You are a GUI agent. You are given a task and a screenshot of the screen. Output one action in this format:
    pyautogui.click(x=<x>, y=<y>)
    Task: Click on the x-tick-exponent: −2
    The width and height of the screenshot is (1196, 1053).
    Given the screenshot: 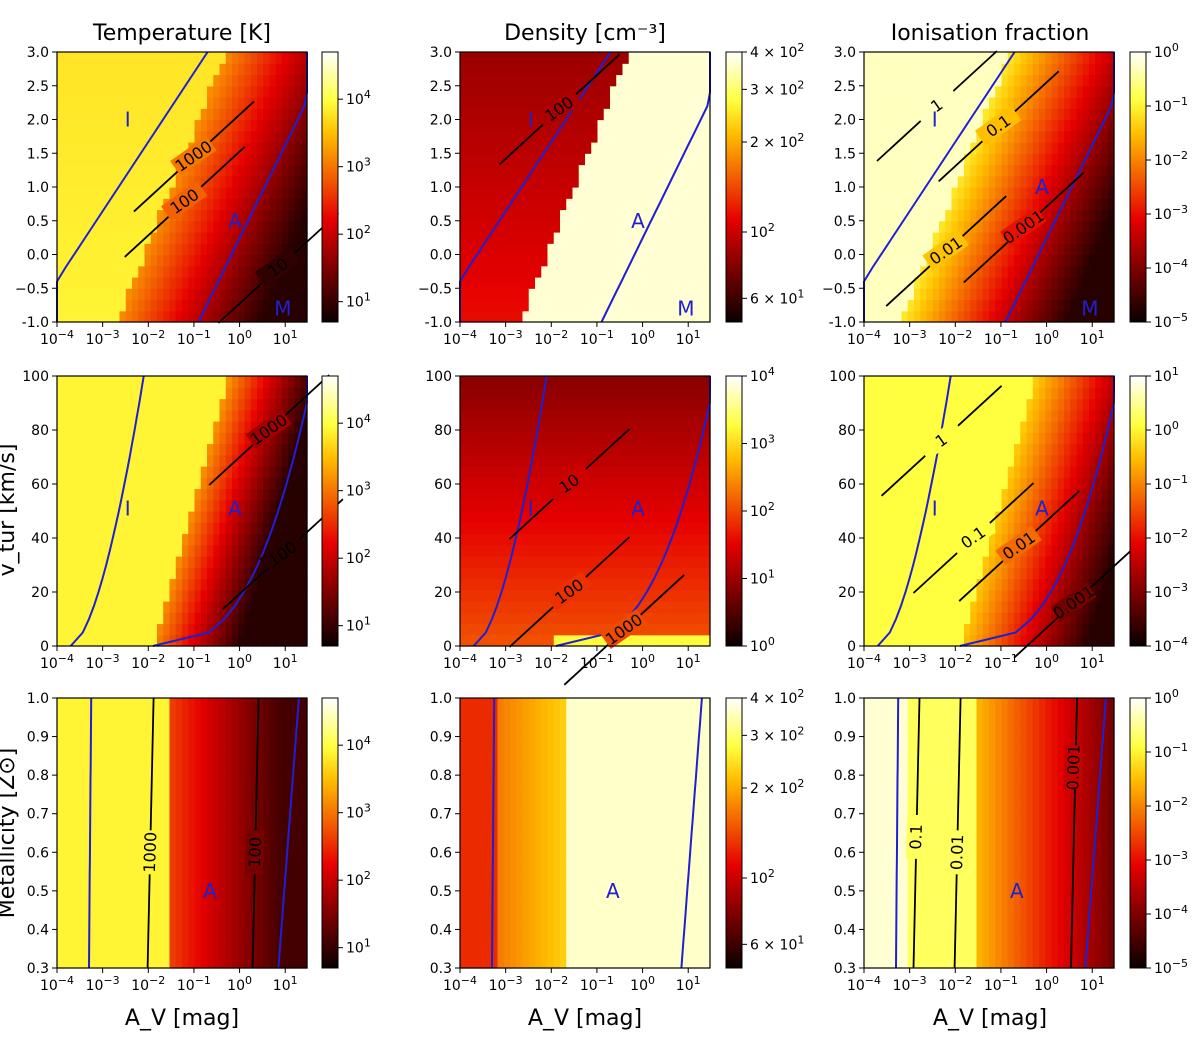 What is the action you would take?
    pyautogui.click(x=560, y=334)
    